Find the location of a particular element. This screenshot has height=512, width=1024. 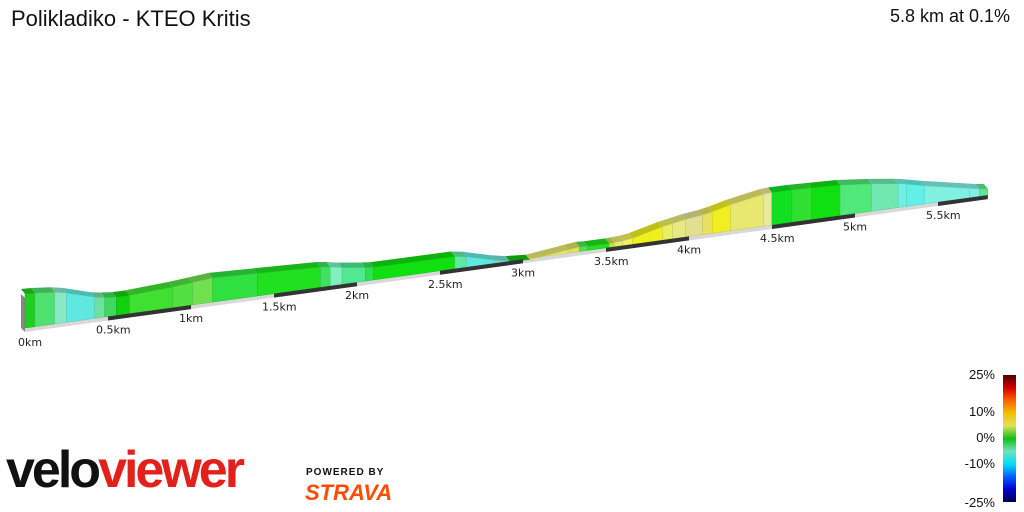

x-tick-label: 5km is located at coordinates (855, 227).